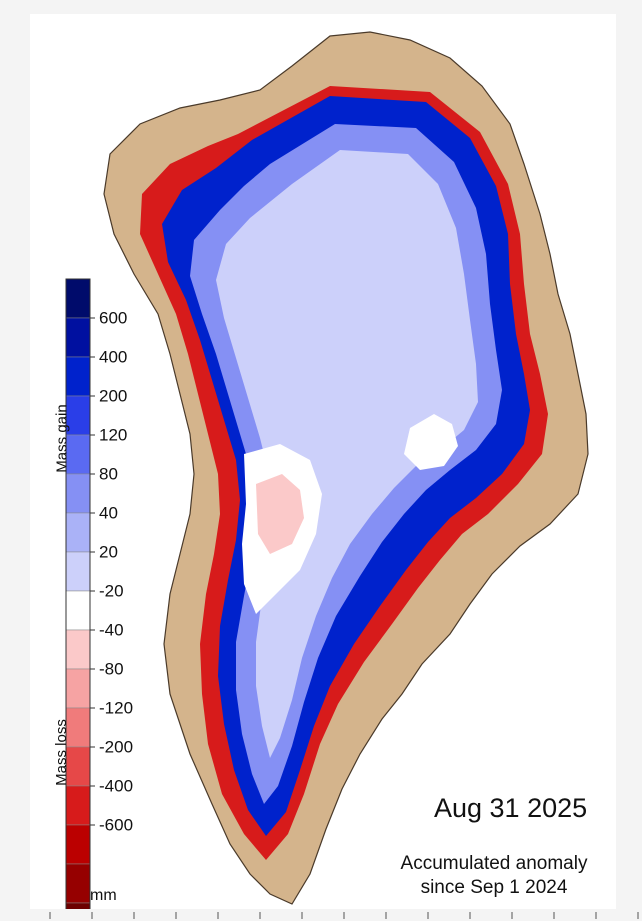 This screenshot has height=921, width=642. I want to click on date-label: Aug 31 2025, so click(511, 808).